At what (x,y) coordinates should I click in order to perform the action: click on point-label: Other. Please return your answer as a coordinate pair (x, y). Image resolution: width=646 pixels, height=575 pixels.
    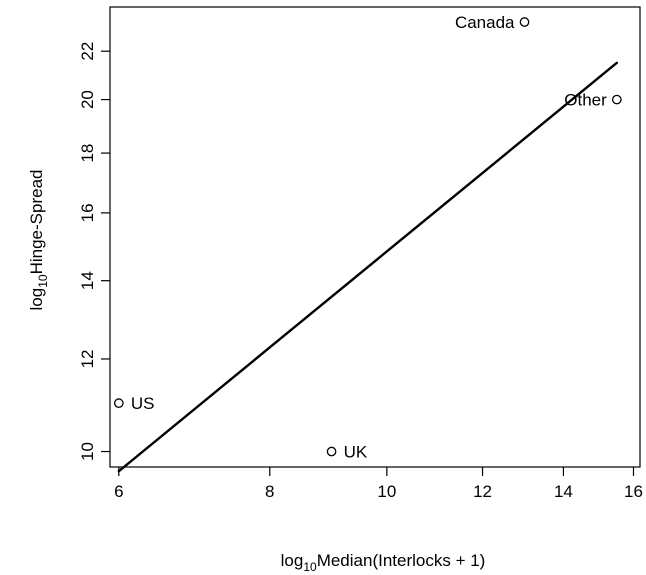
    Looking at the image, I should click on (585, 100).